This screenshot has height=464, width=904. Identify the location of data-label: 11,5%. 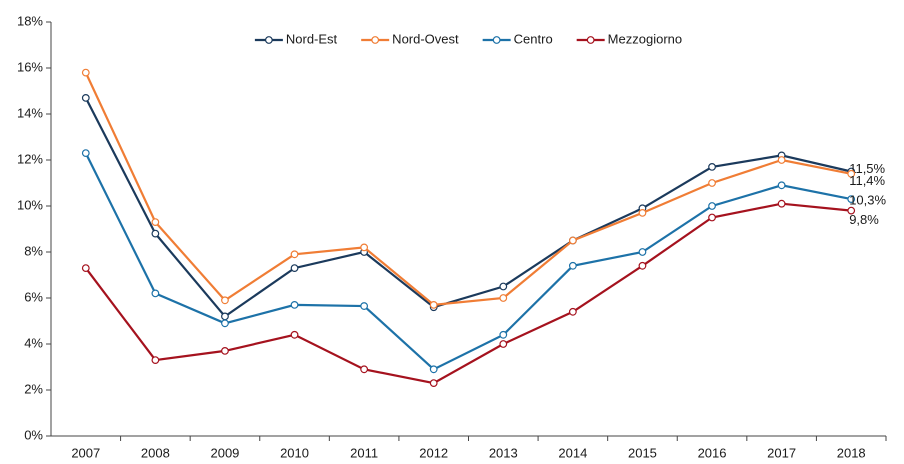
(867, 168).